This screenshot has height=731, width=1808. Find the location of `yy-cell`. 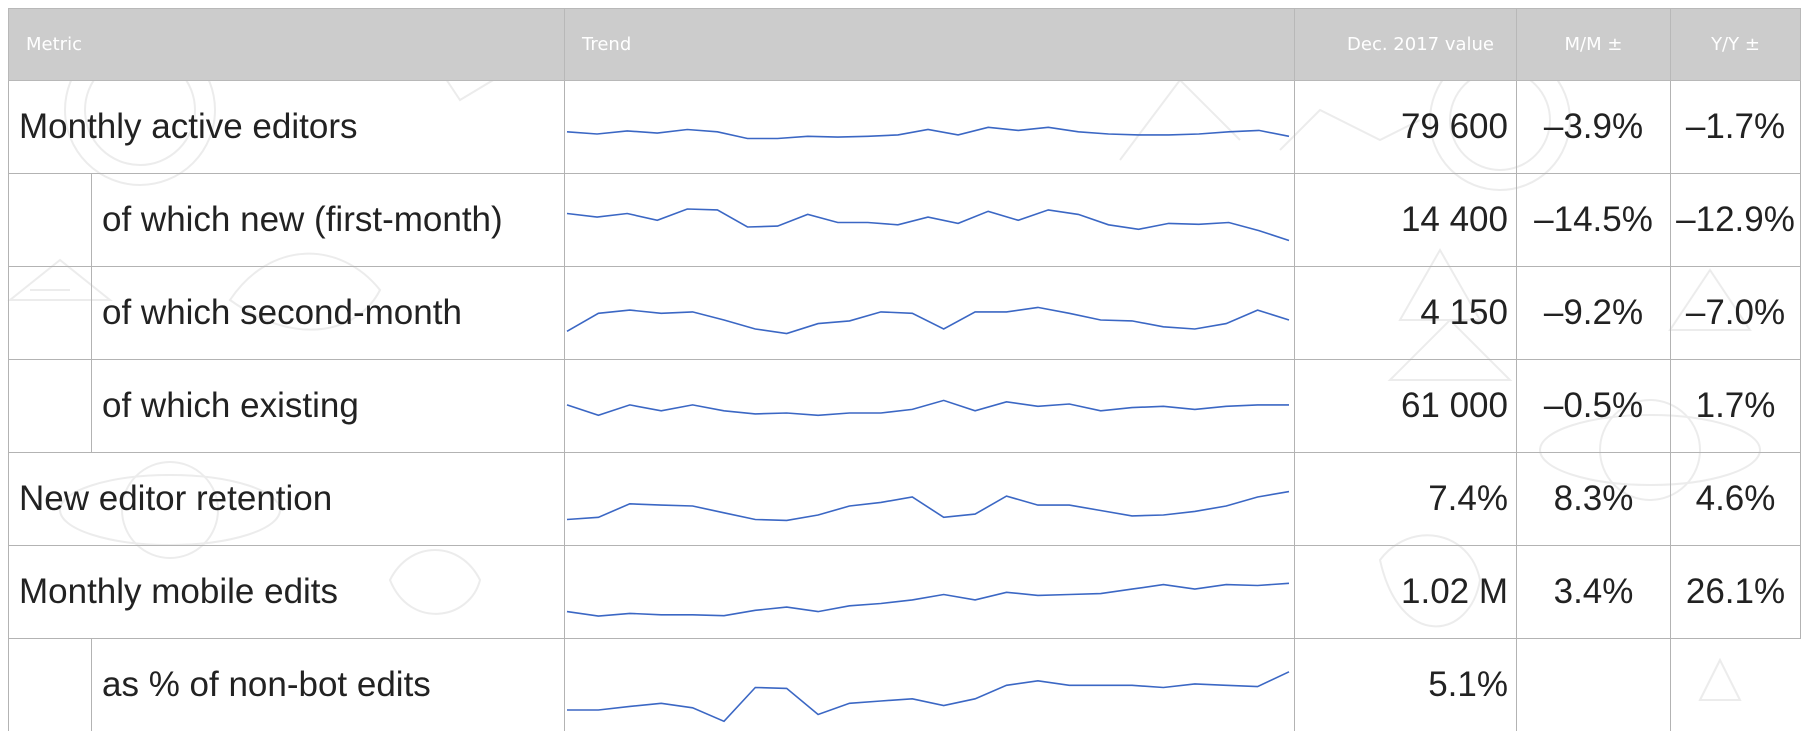

yy-cell is located at coordinates (1736, 685).